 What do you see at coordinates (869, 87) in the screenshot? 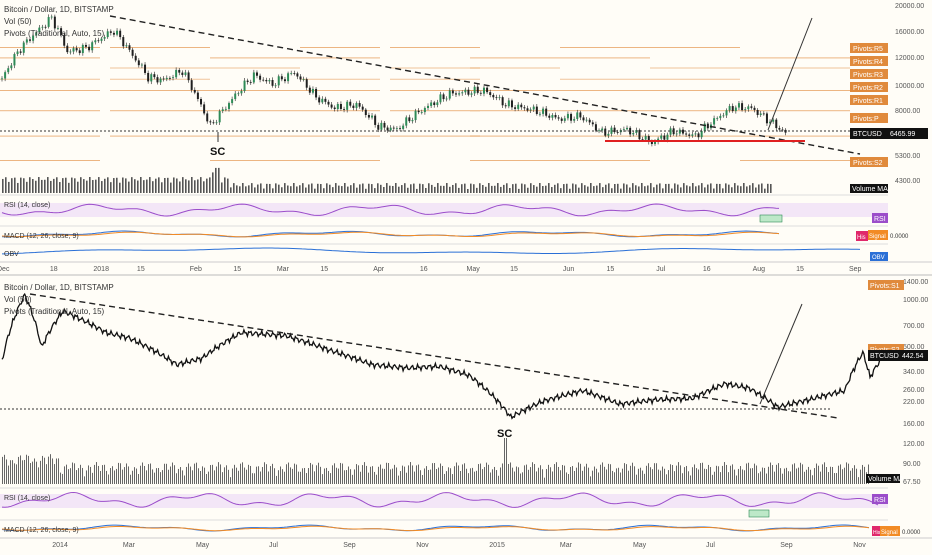
I see `pivot-tag-r2` at bounding box center [869, 87].